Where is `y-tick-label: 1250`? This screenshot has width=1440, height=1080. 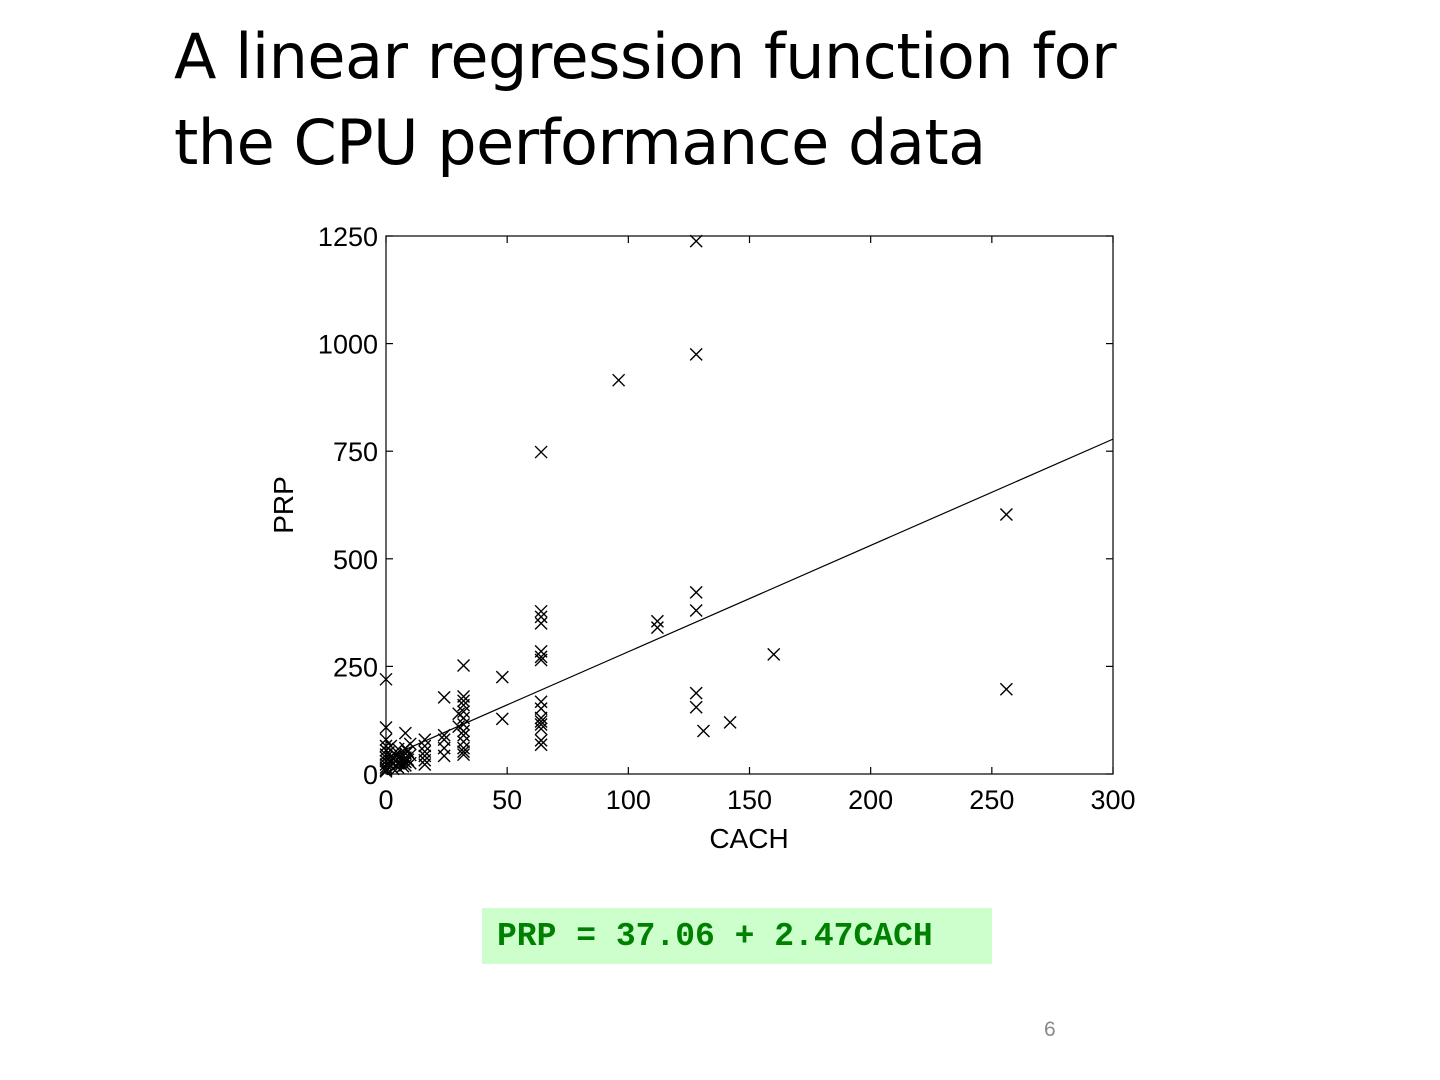
y-tick-label: 1250 is located at coordinates (348, 237).